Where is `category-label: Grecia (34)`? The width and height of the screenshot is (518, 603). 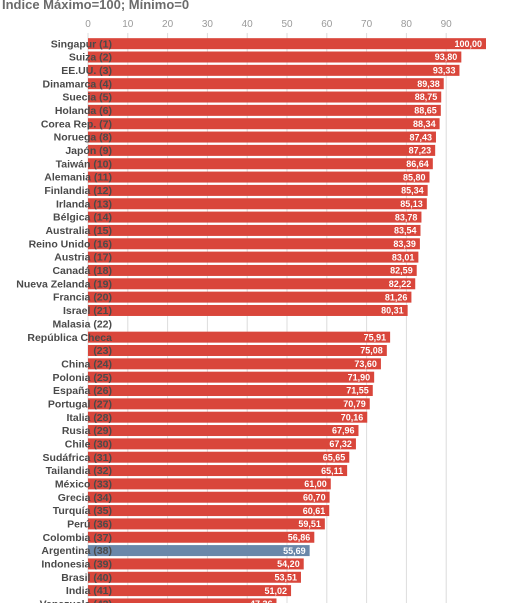
category-label: Grecia (34) is located at coordinates (85, 498).